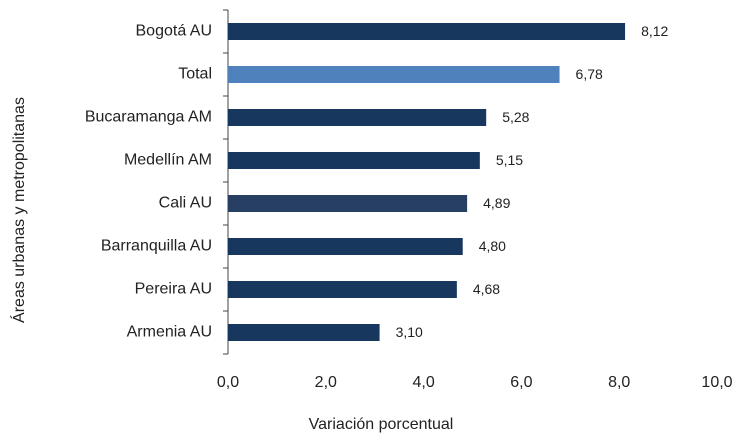  I want to click on x-tick-label: 6,0, so click(521, 382).